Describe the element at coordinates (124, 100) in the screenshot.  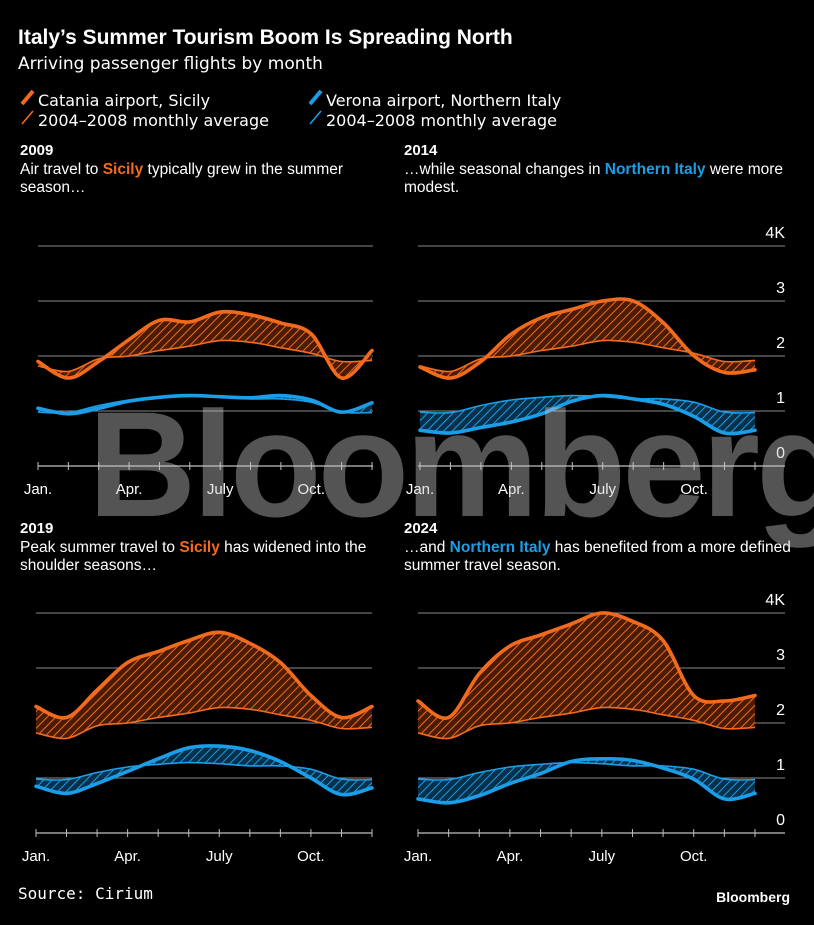
I see `legend-label: Catania airport, Sicily` at that location.